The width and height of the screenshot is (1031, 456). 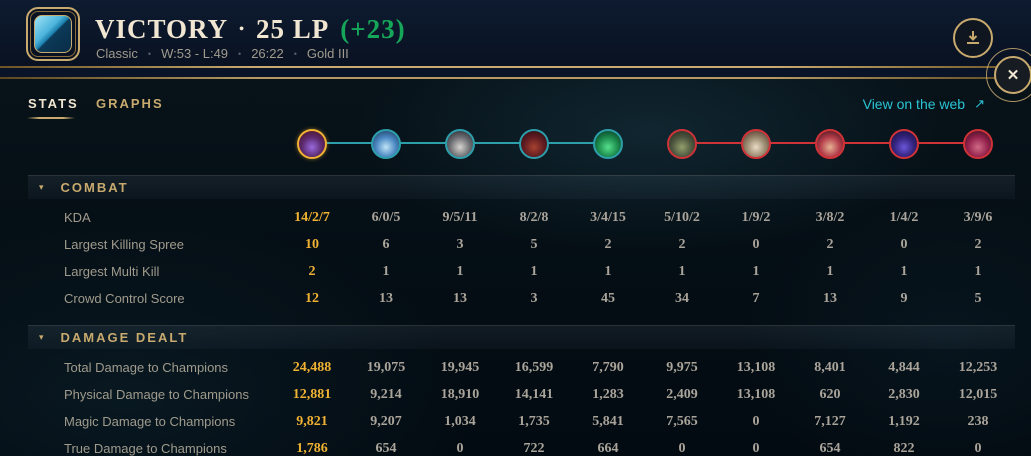 I want to click on match-duration: 26:22, so click(x=267, y=53).